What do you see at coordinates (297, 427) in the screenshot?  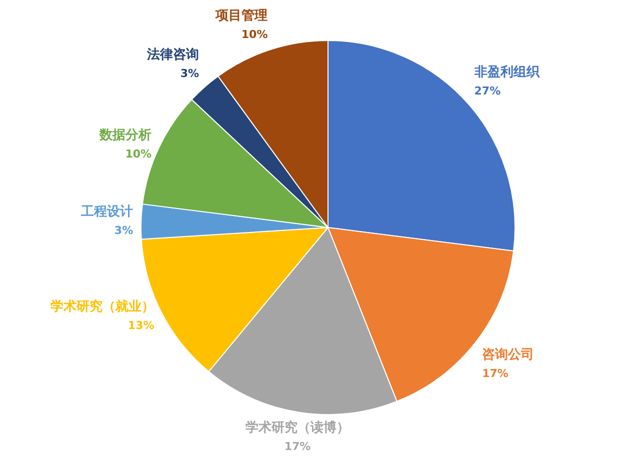 I see `slice-label: 学术研究（读博）` at bounding box center [297, 427].